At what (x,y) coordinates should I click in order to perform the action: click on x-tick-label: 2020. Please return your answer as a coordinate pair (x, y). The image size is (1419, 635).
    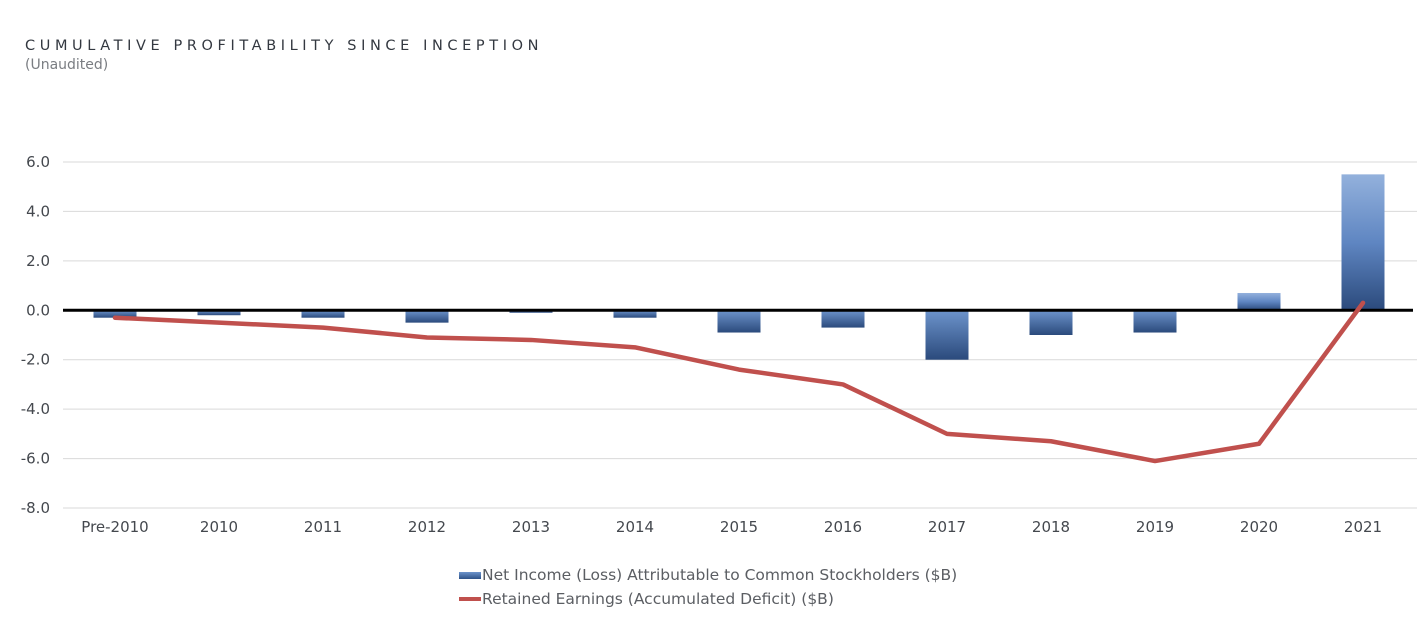
    Looking at the image, I should click on (1259, 527).